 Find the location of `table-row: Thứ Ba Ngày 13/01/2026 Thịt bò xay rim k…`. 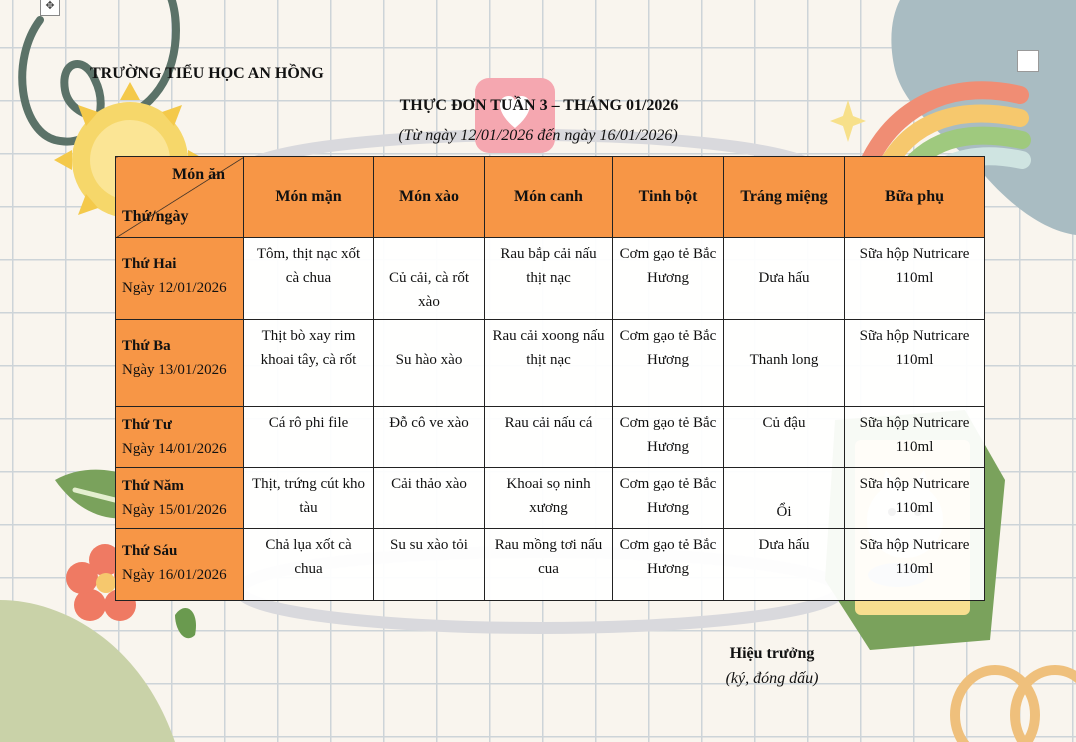

table-row: Thứ Ba Ngày 13/01/2026 Thịt bò xay rim k… is located at coordinates (550, 363).